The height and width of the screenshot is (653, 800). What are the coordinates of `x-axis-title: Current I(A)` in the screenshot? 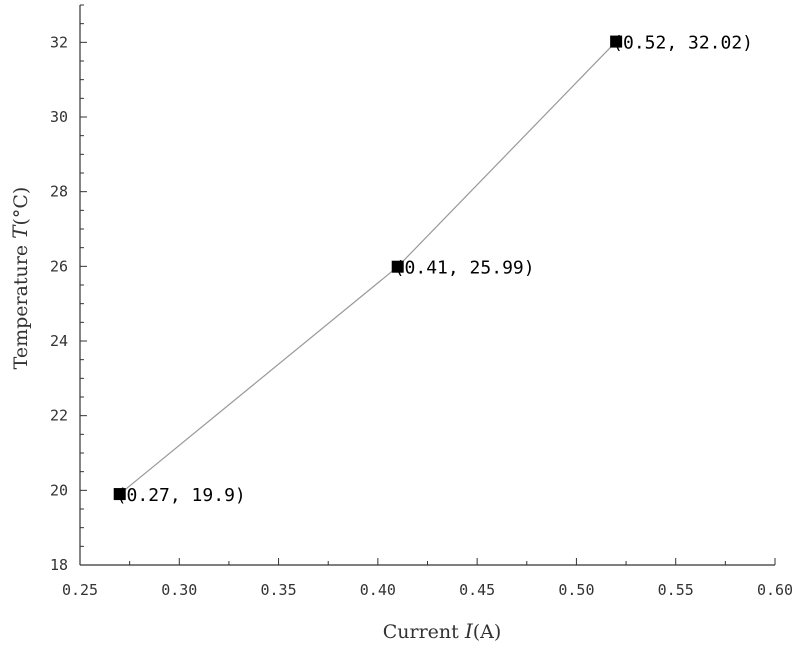 It's located at (442, 631).